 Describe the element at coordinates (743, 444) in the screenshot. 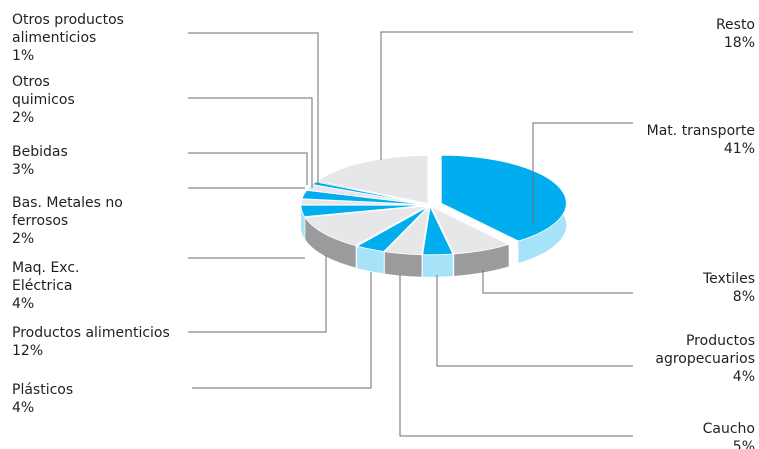

I see `value-label: 5%` at that location.